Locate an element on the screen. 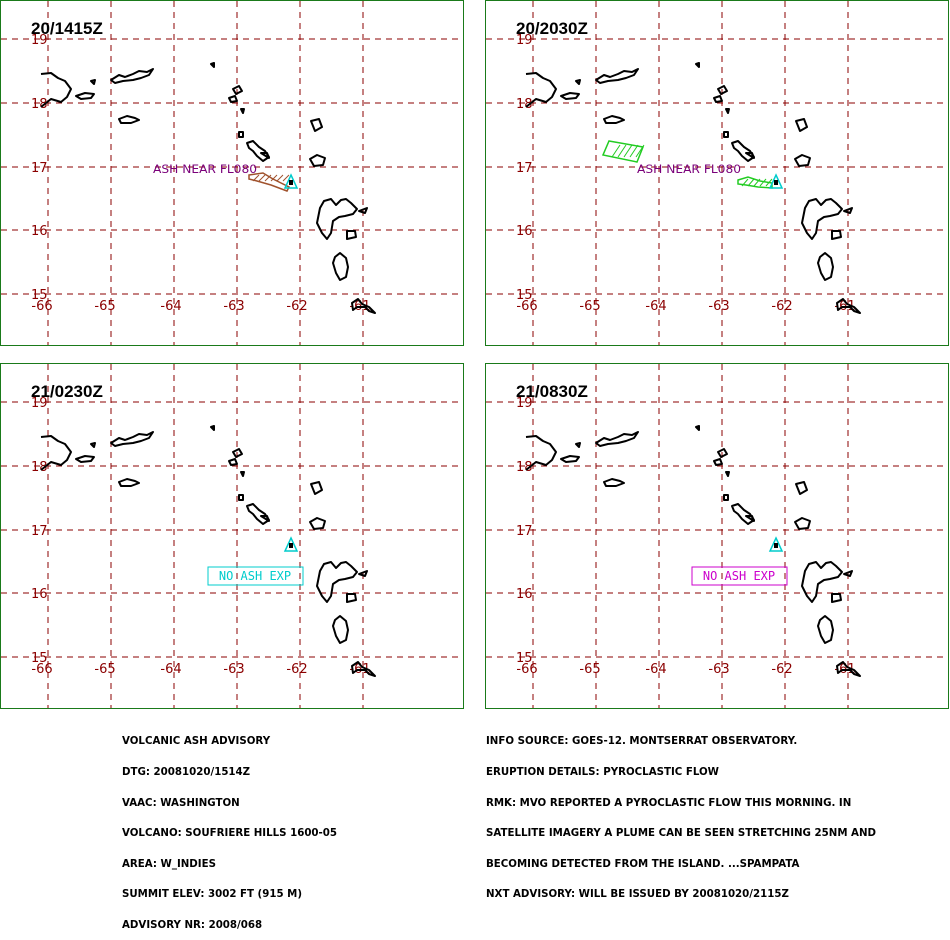 This screenshot has width=950, height=940. volcano-island is located at coordinates (776, 182).